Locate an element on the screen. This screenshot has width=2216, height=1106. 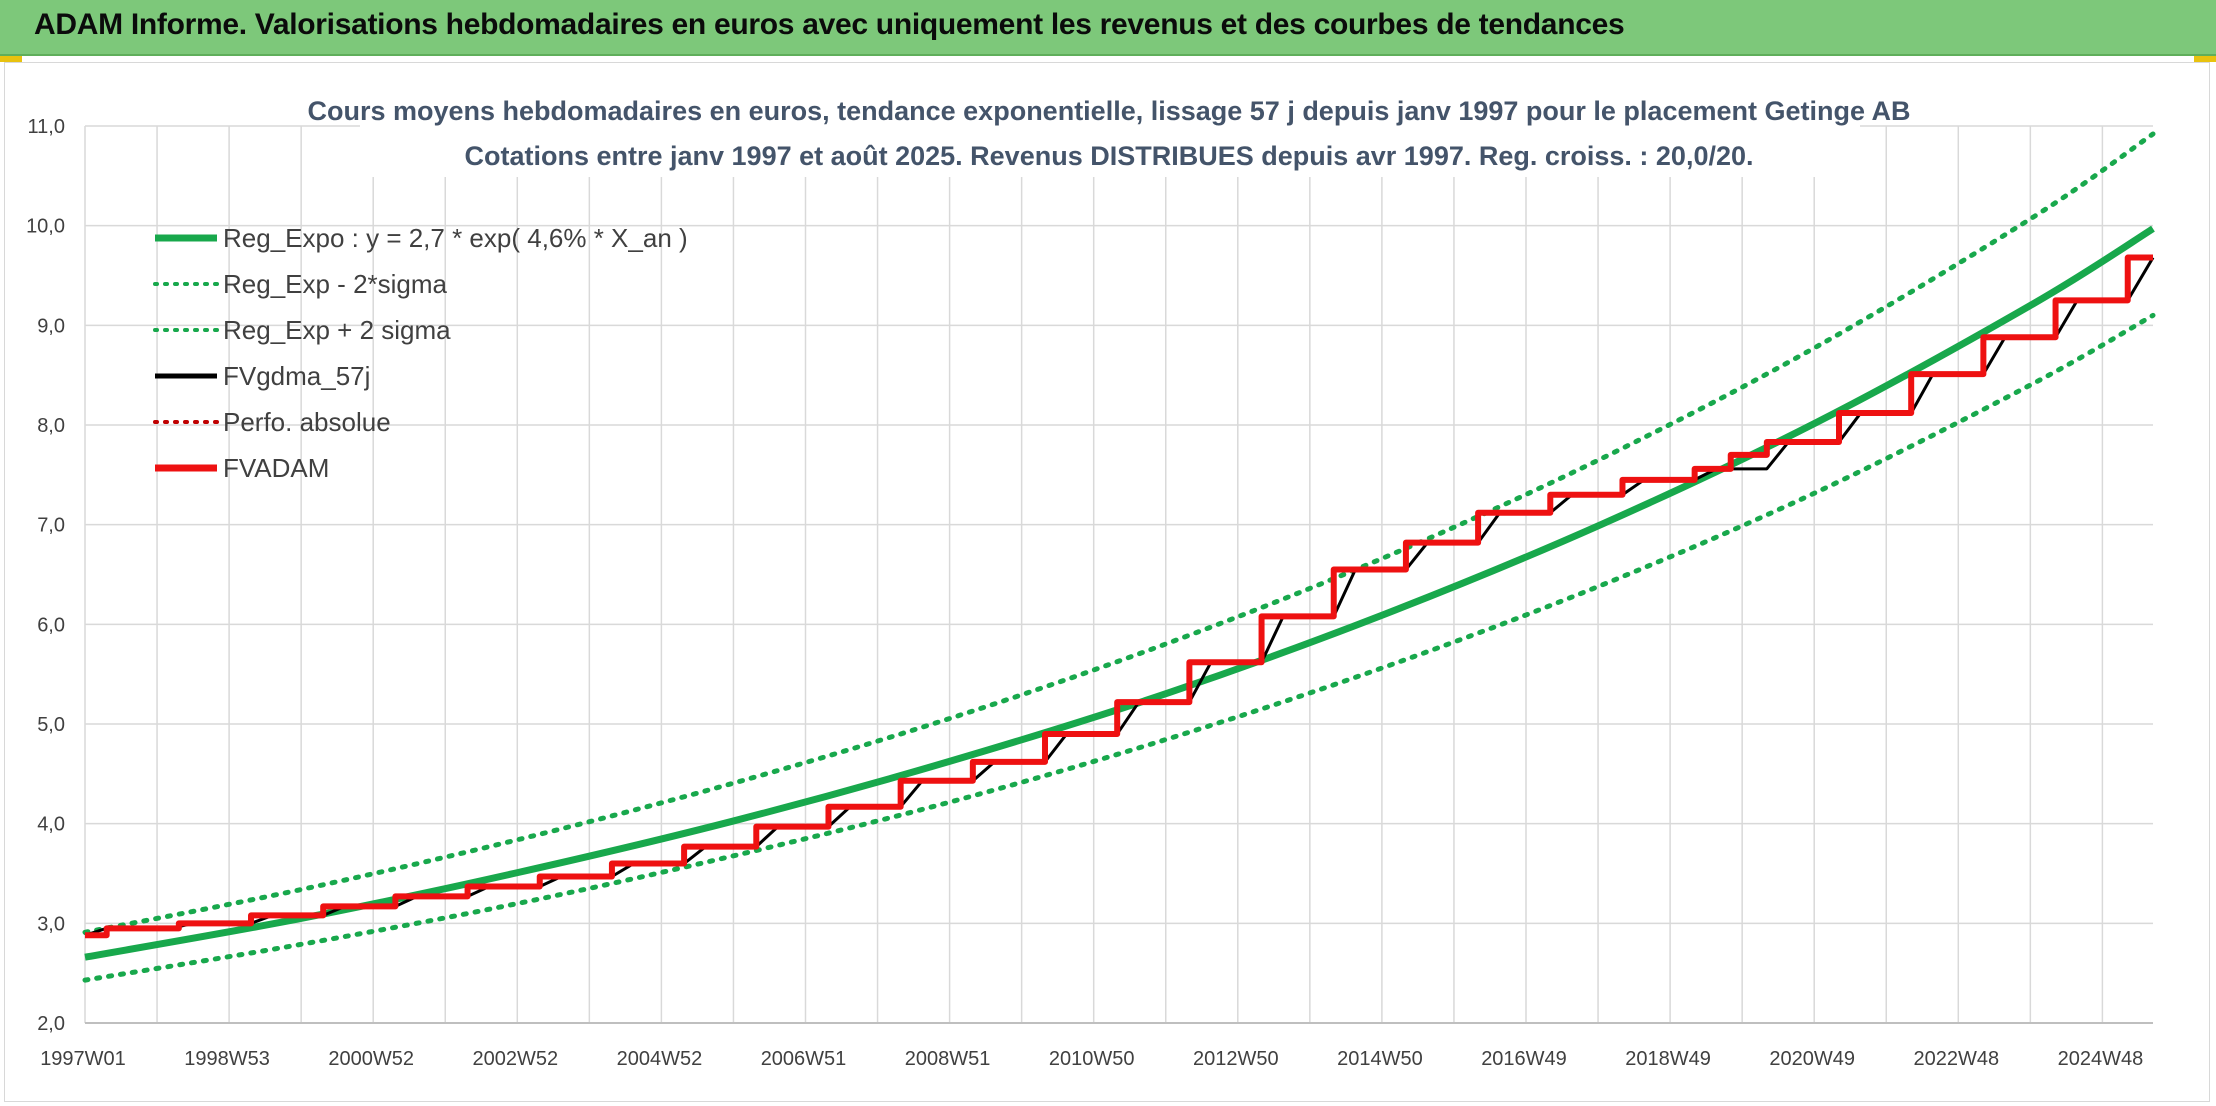
x-tick-label: 2006W51 is located at coordinates (804, 1059).